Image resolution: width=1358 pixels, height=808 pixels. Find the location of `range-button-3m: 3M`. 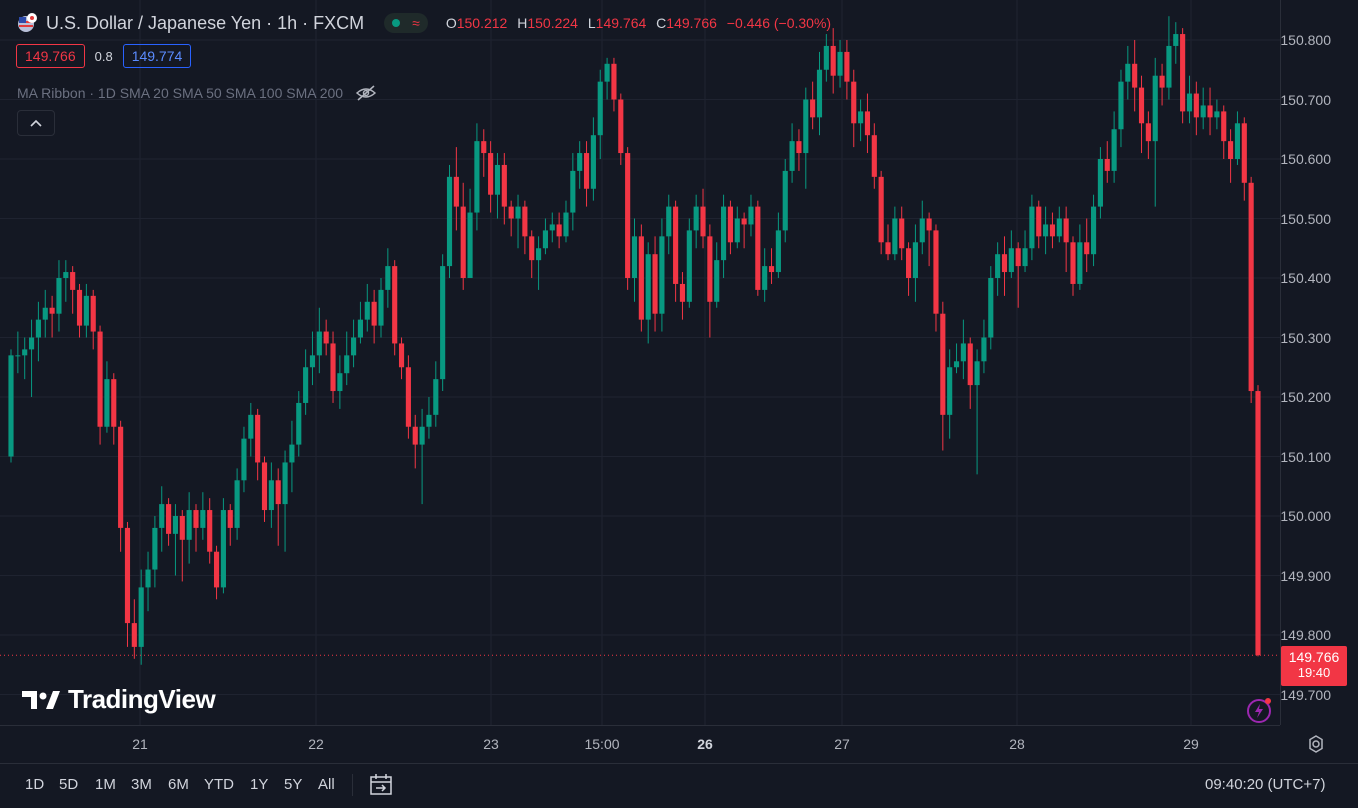

range-button-3m: 3M is located at coordinates (141, 784).